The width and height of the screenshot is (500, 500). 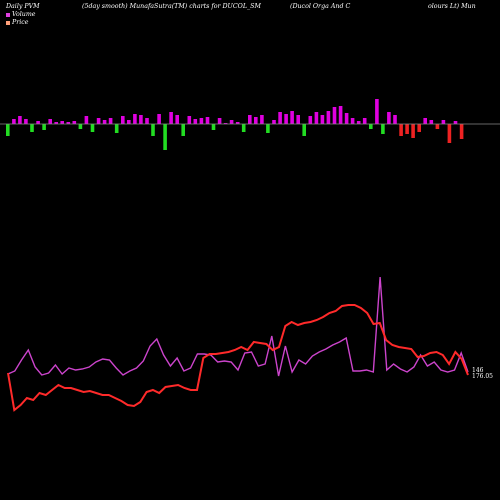 I want to click on legend-volume: Volume, so click(x=21, y=14).